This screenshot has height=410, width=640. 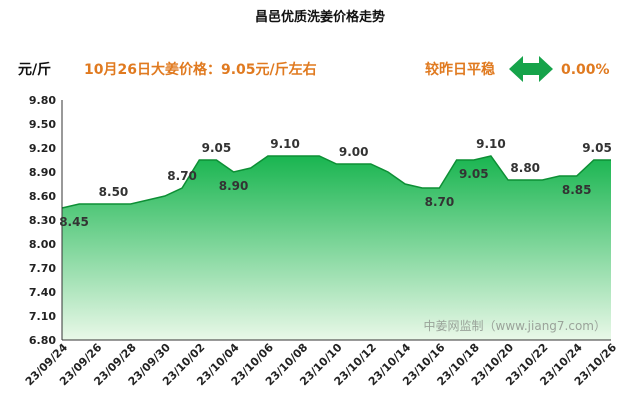 What do you see at coordinates (114, 192) in the screenshot?
I see `data-label: 8.50` at bounding box center [114, 192].